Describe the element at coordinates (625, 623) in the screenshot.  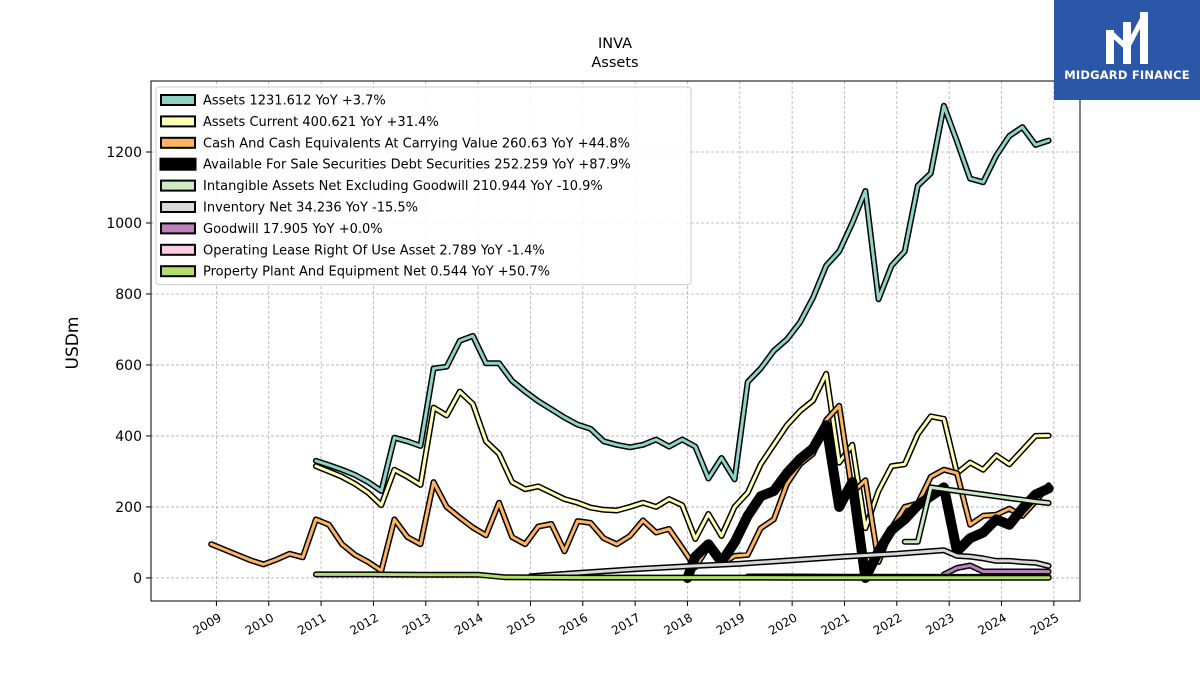
I see `x-tick-label: 2017` at that location.